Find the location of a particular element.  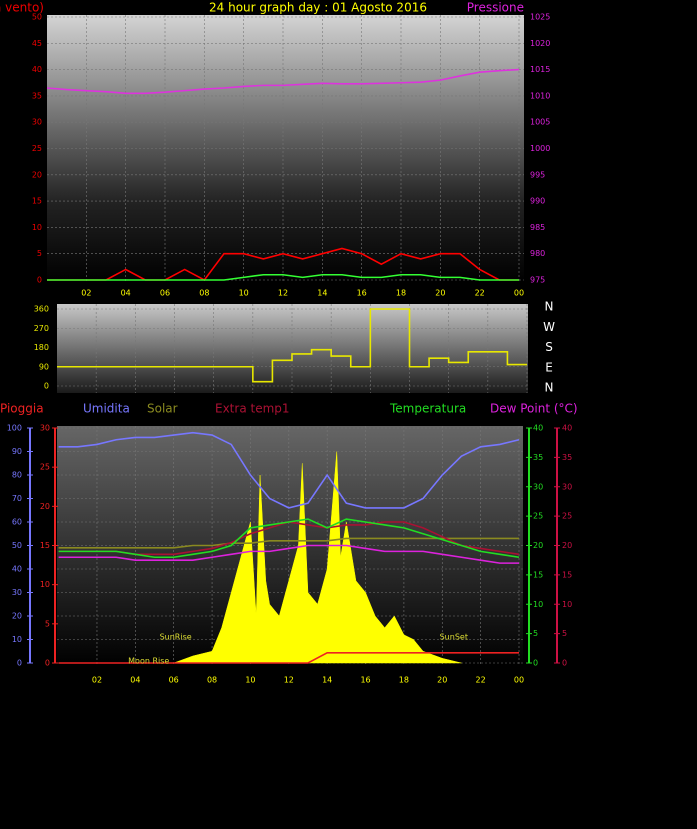

y2-label: Pressione is located at coordinates (495, 8).